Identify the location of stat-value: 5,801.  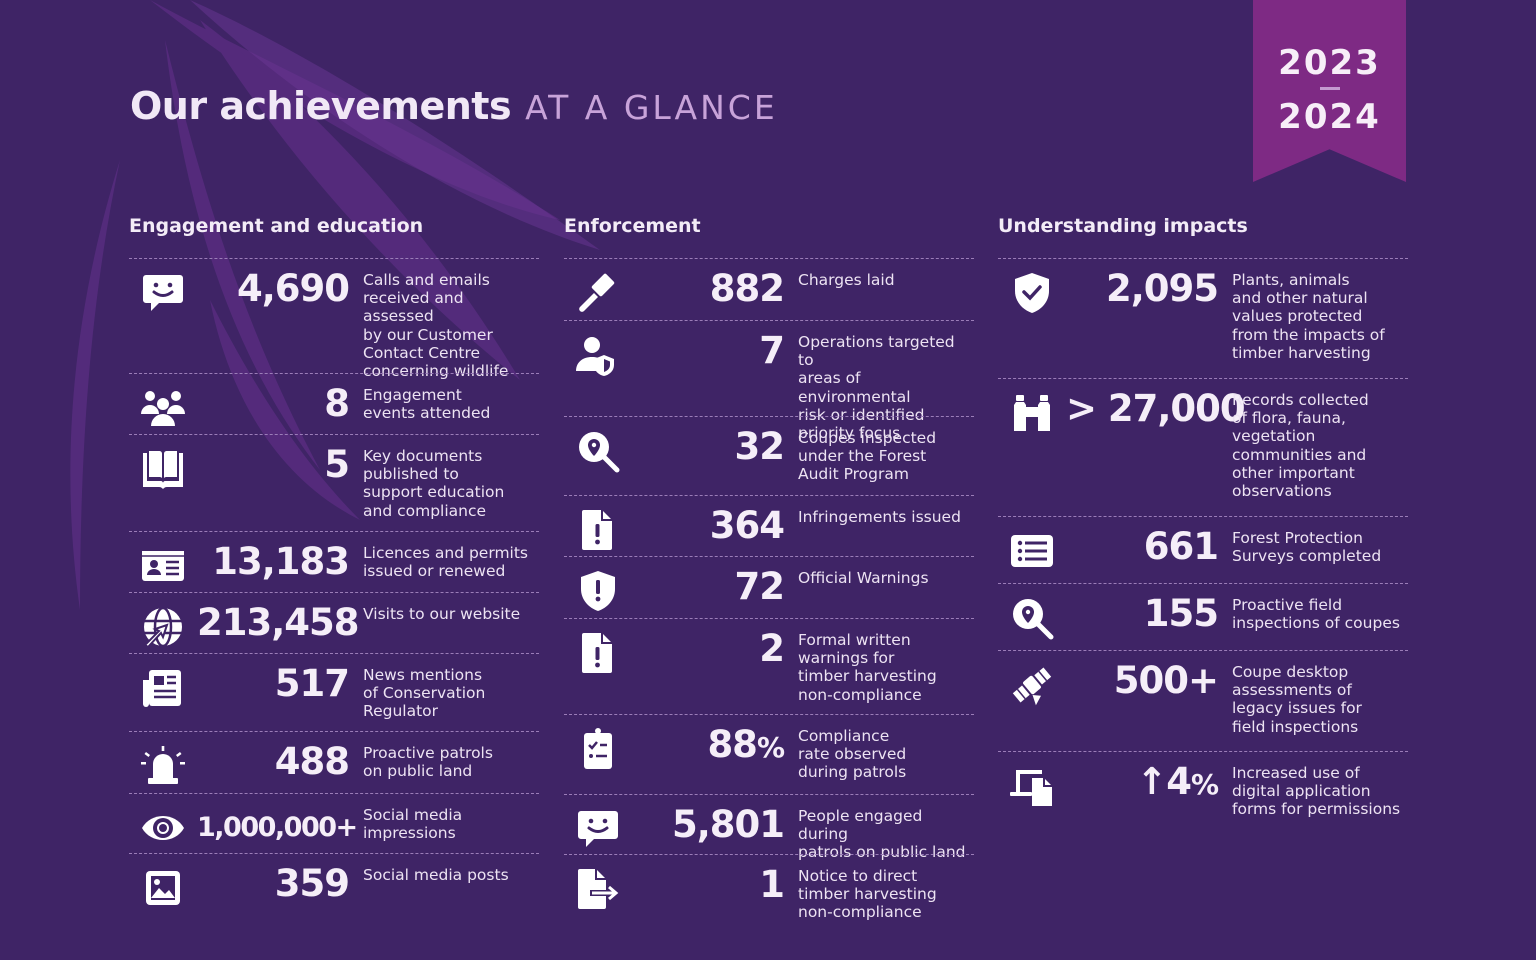
(728, 824).